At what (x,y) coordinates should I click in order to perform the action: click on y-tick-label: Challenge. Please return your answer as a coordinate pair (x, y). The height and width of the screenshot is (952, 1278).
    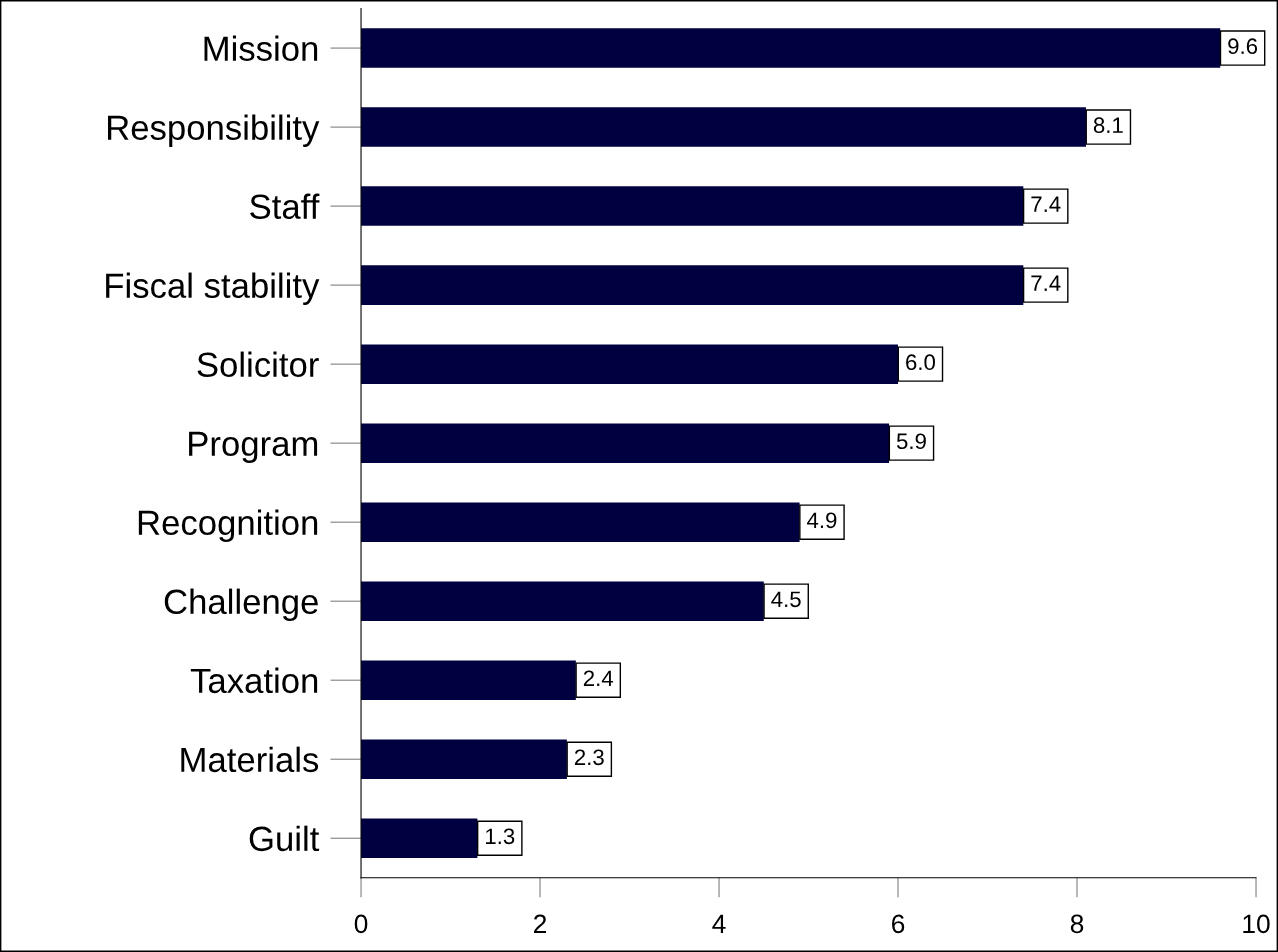
    Looking at the image, I should click on (241, 604).